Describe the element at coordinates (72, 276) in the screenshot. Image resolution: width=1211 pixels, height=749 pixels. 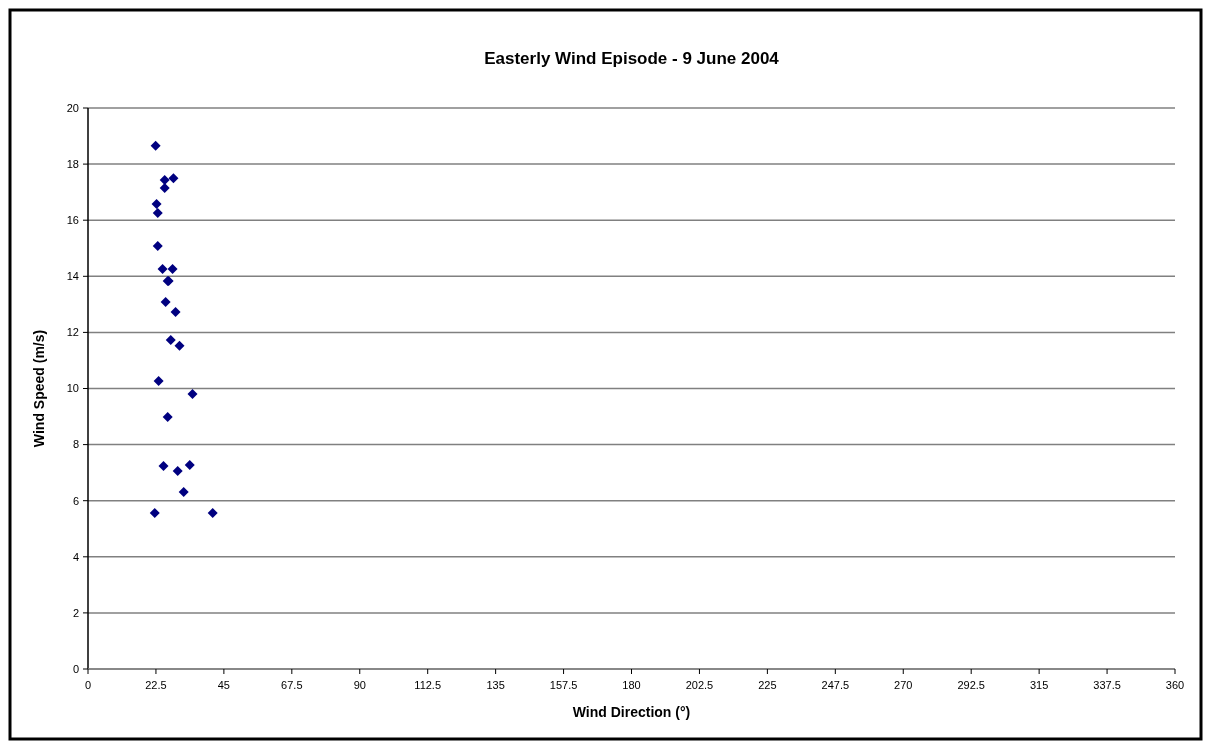
I see `y-tick-label: 14` at that location.